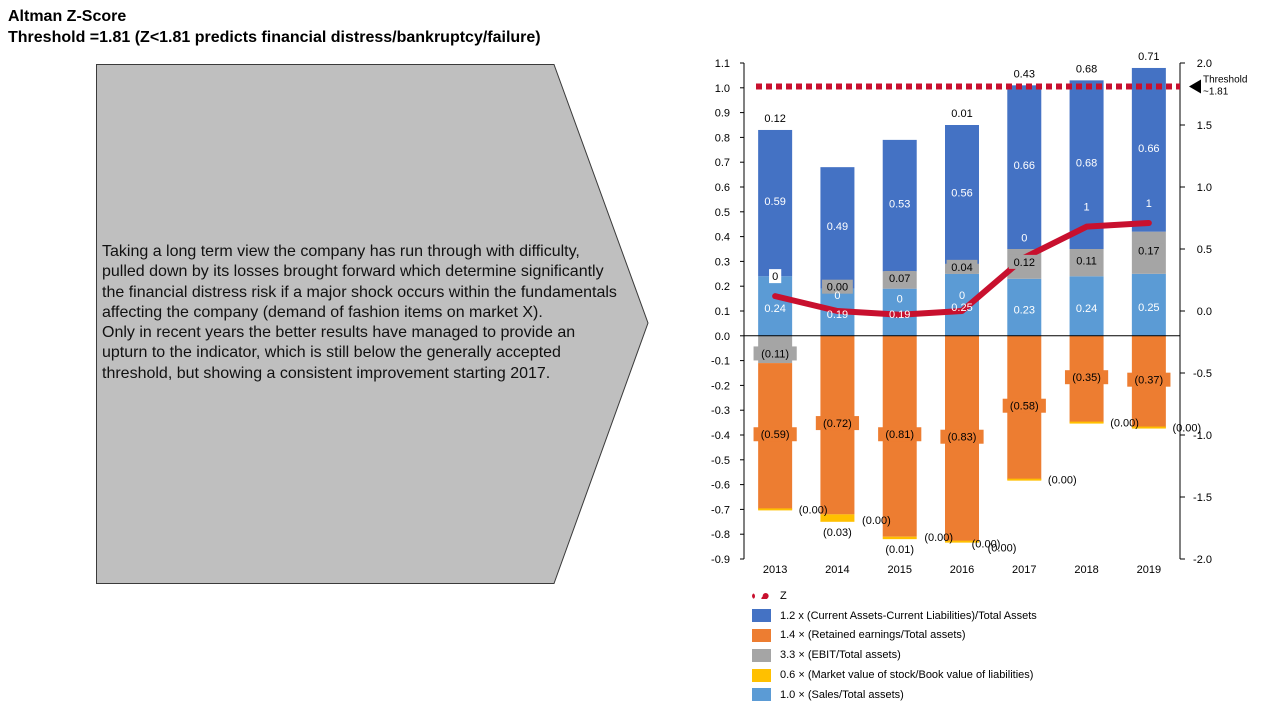 The image size is (1280, 720). Describe the element at coordinates (837, 570) in the screenshot. I see `x-axis-category-label: 2014` at that location.